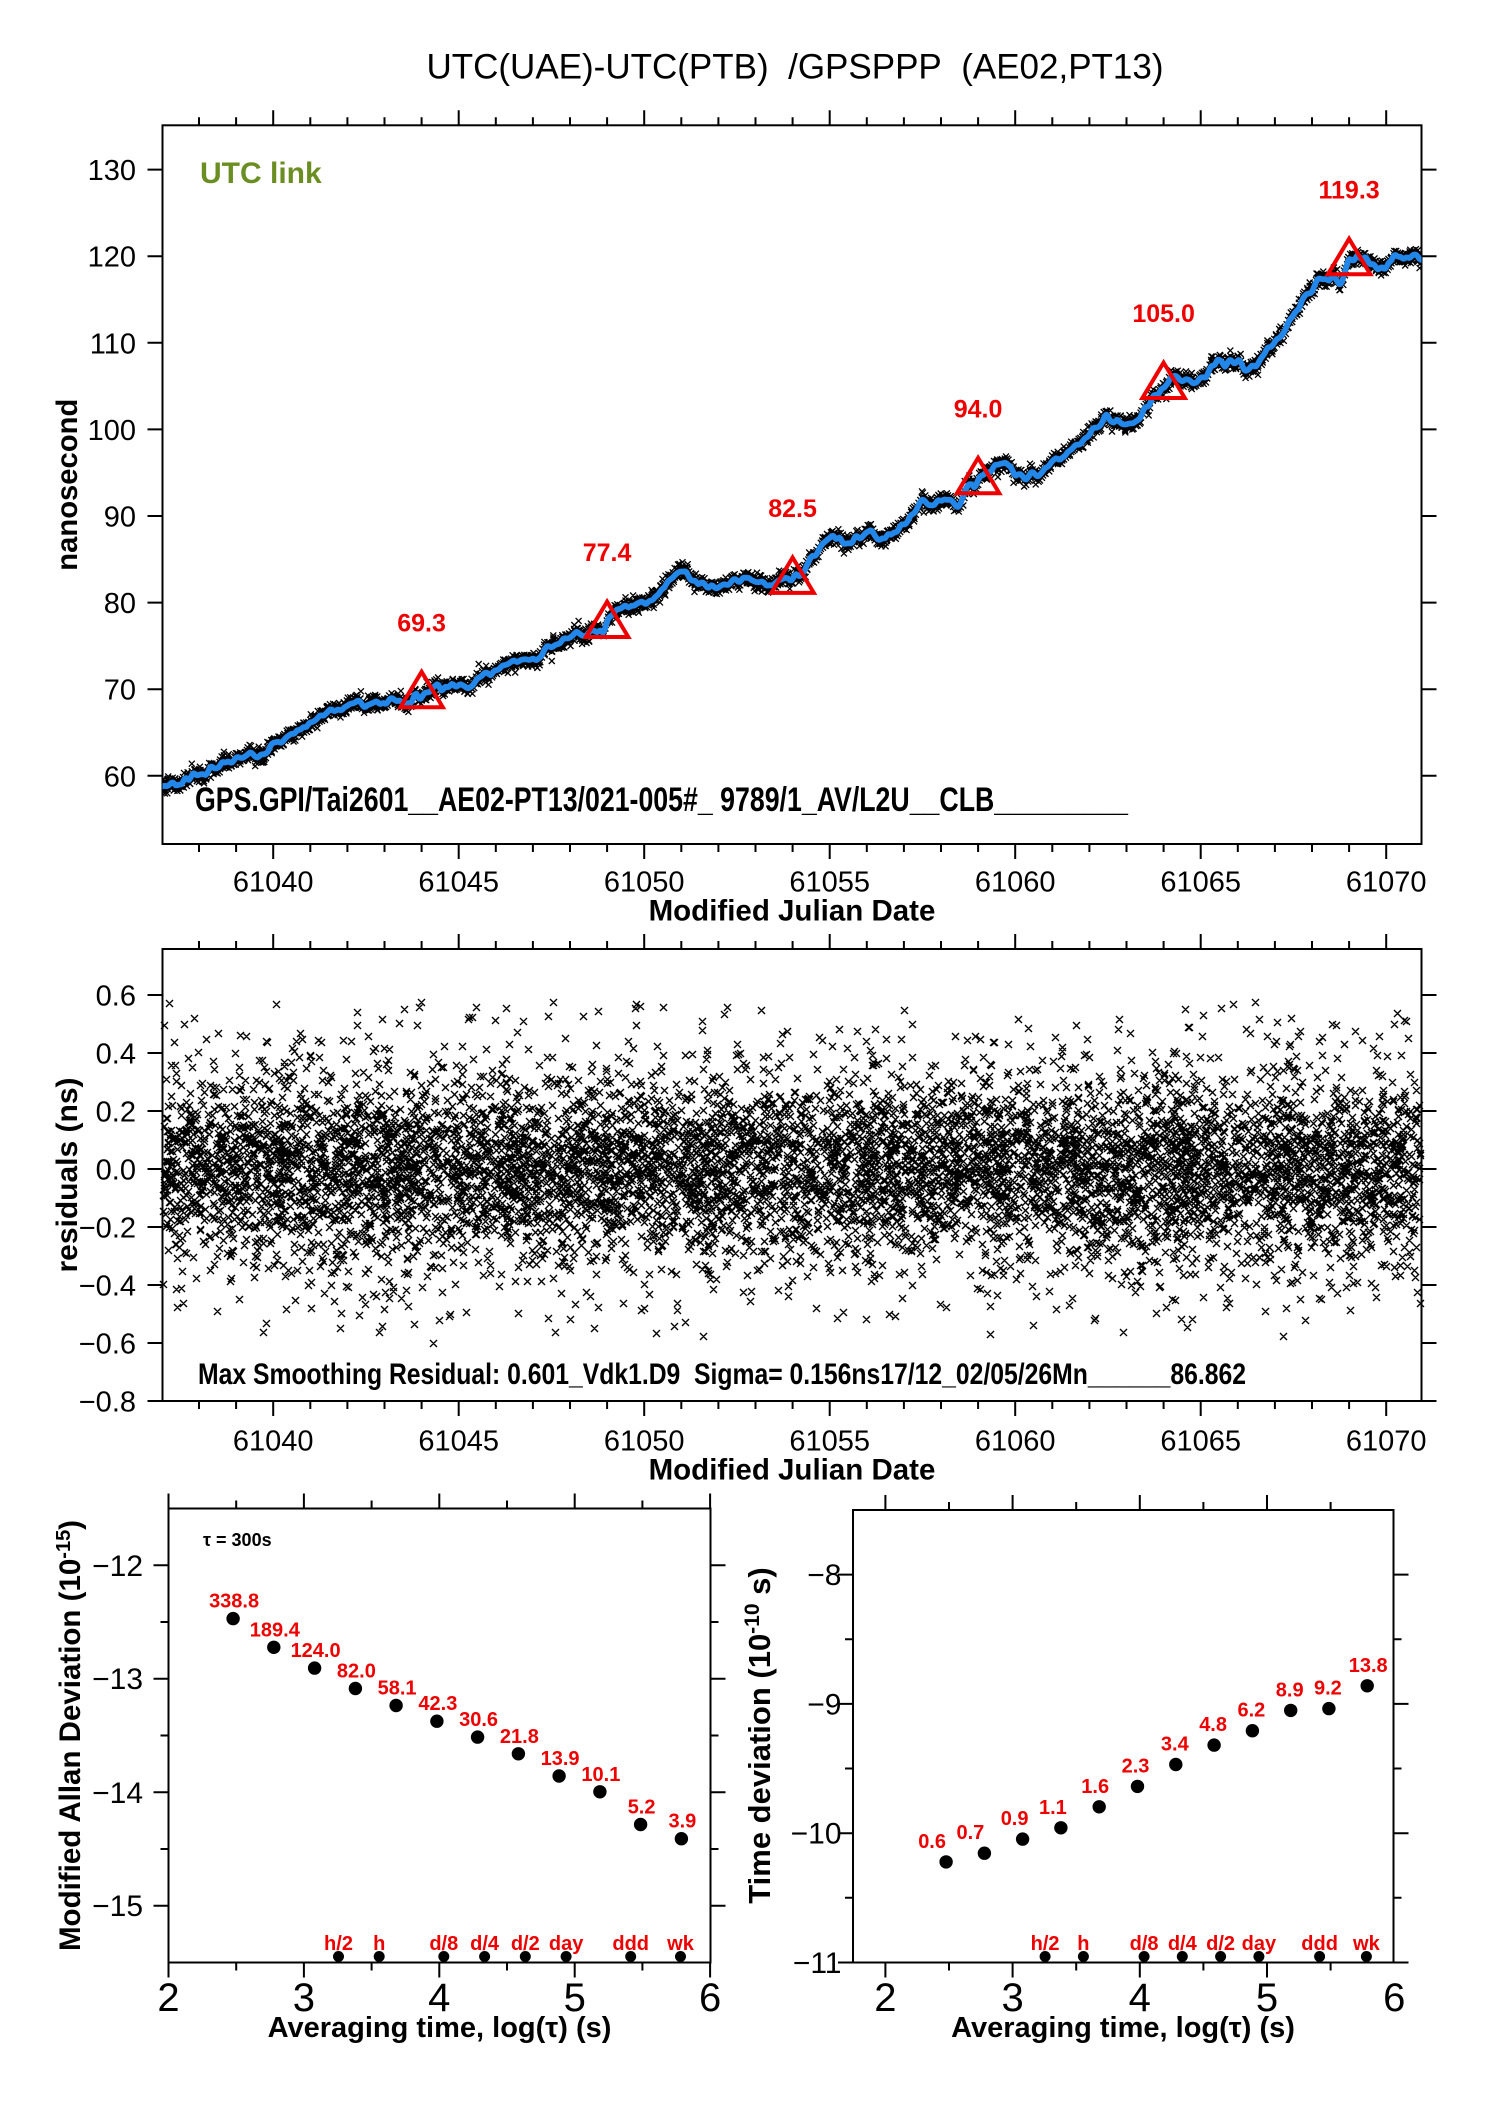 This screenshot has height=2105, width=1488. I want to click on svg-text: 3.9, so click(682, 1822).